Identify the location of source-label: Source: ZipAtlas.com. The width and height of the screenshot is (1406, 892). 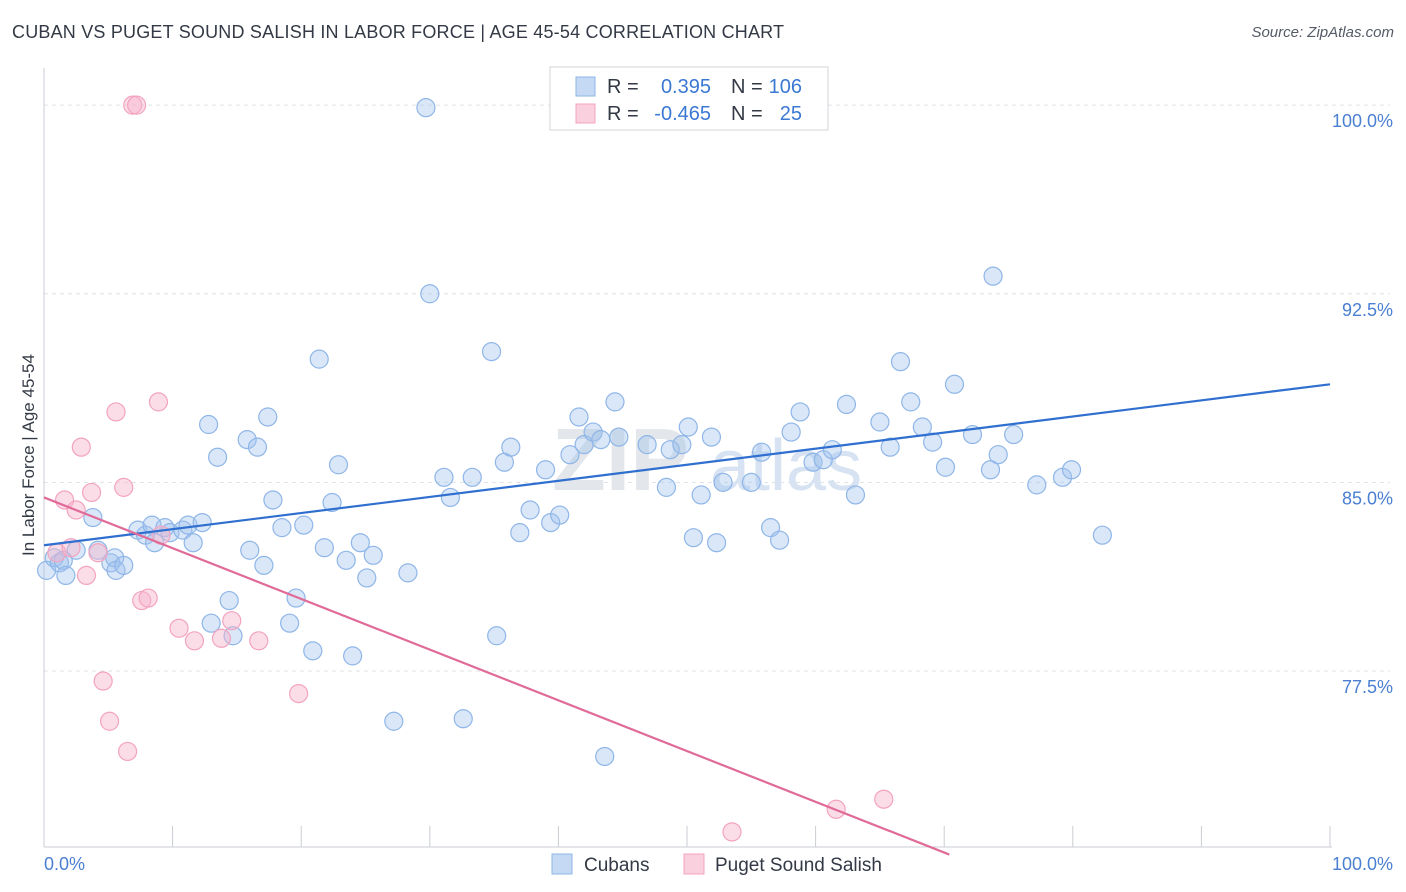
(1322, 32).